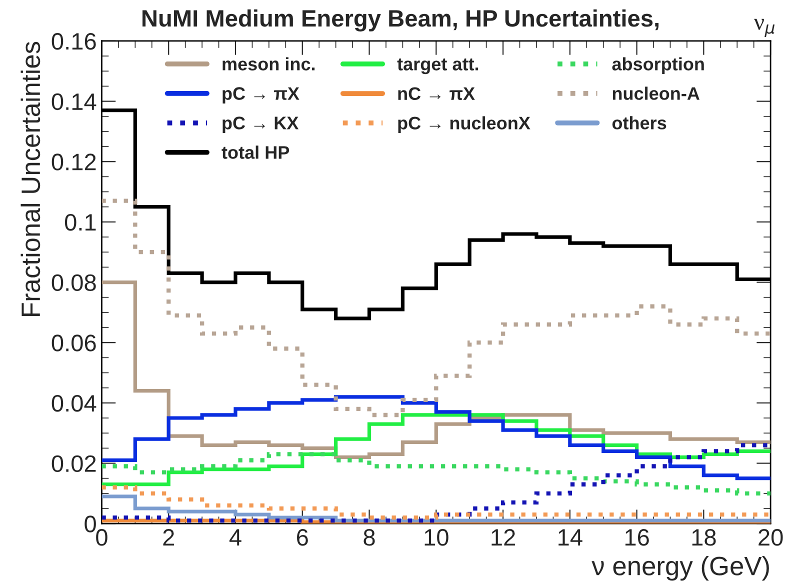  I want to click on legend-label: pC → KX, so click(260, 124).